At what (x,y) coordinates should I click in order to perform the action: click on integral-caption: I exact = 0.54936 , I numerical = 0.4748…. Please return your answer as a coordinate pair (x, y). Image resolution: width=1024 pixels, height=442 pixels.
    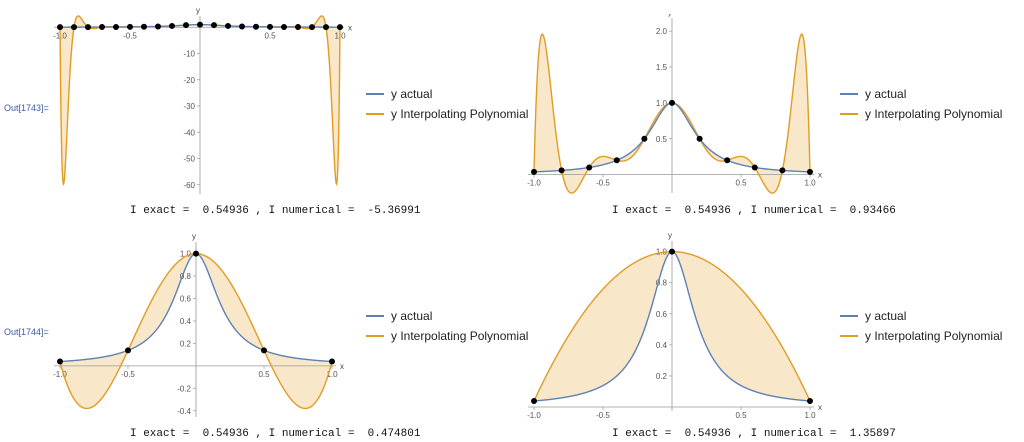
    Looking at the image, I should click on (275, 434).